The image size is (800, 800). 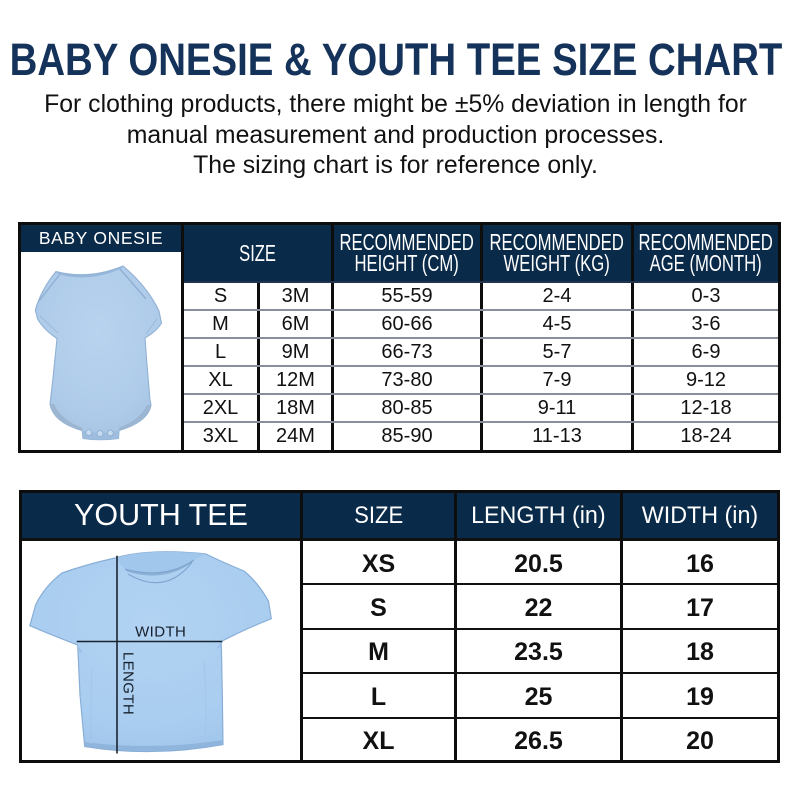 I want to click on svg-text: WIDTH, so click(x=160, y=632).